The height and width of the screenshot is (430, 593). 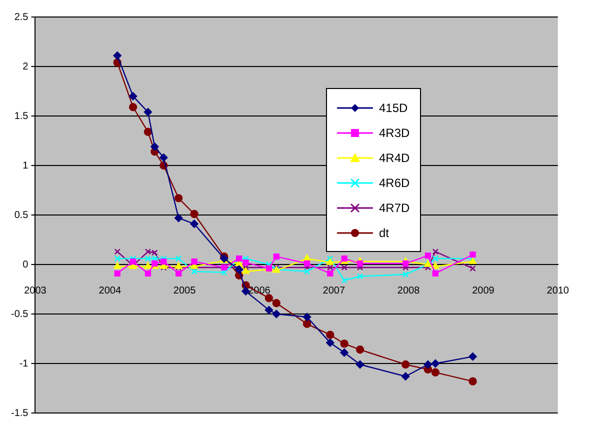 What do you see at coordinates (25, 166) in the screenshot?
I see `y-tick-label: 1` at bounding box center [25, 166].